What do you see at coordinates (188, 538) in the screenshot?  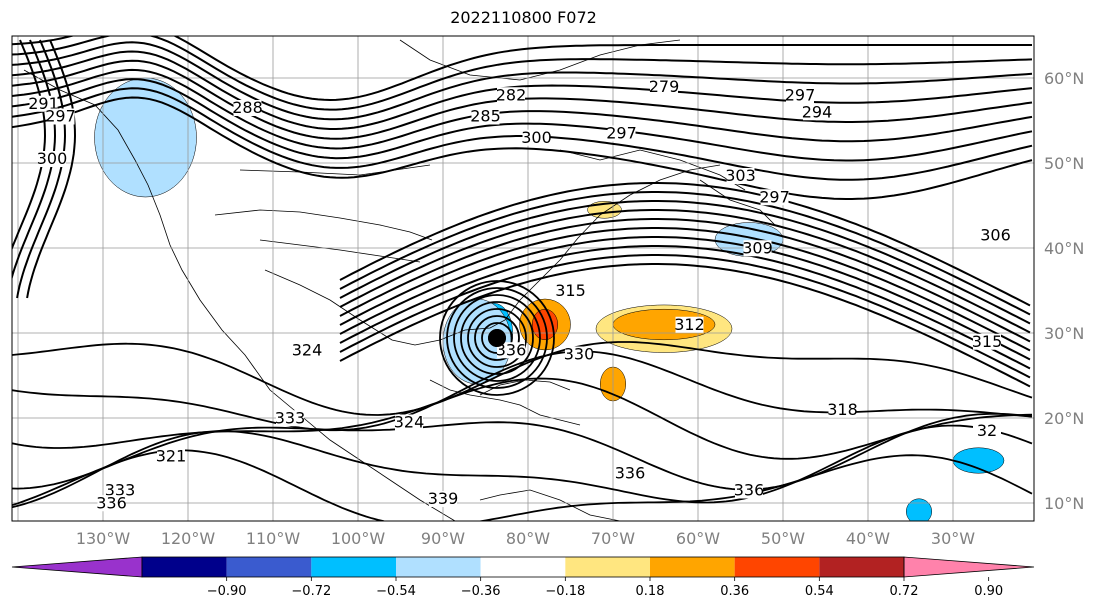 I see `longitude-label: 120°W` at bounding box center [188, 538].